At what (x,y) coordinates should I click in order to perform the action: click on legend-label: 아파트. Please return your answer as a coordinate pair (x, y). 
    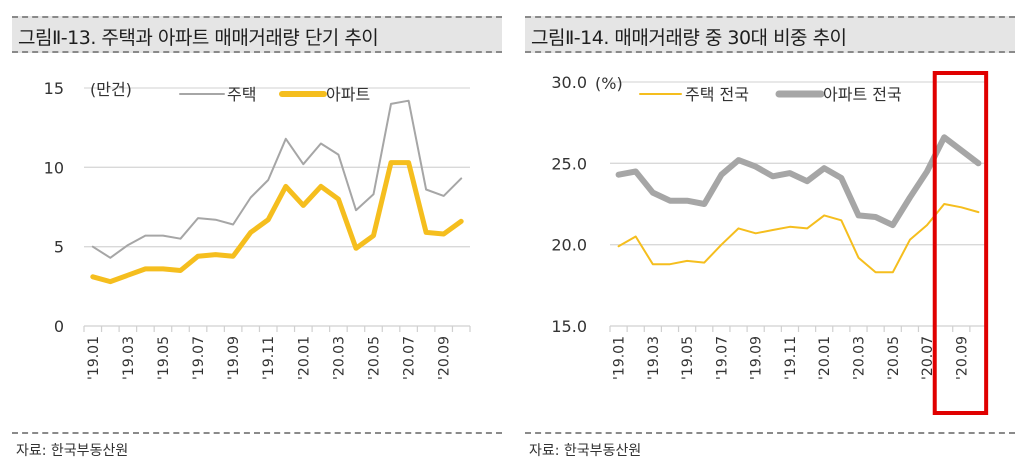
    Looking at the image, I should click on (348, 94).